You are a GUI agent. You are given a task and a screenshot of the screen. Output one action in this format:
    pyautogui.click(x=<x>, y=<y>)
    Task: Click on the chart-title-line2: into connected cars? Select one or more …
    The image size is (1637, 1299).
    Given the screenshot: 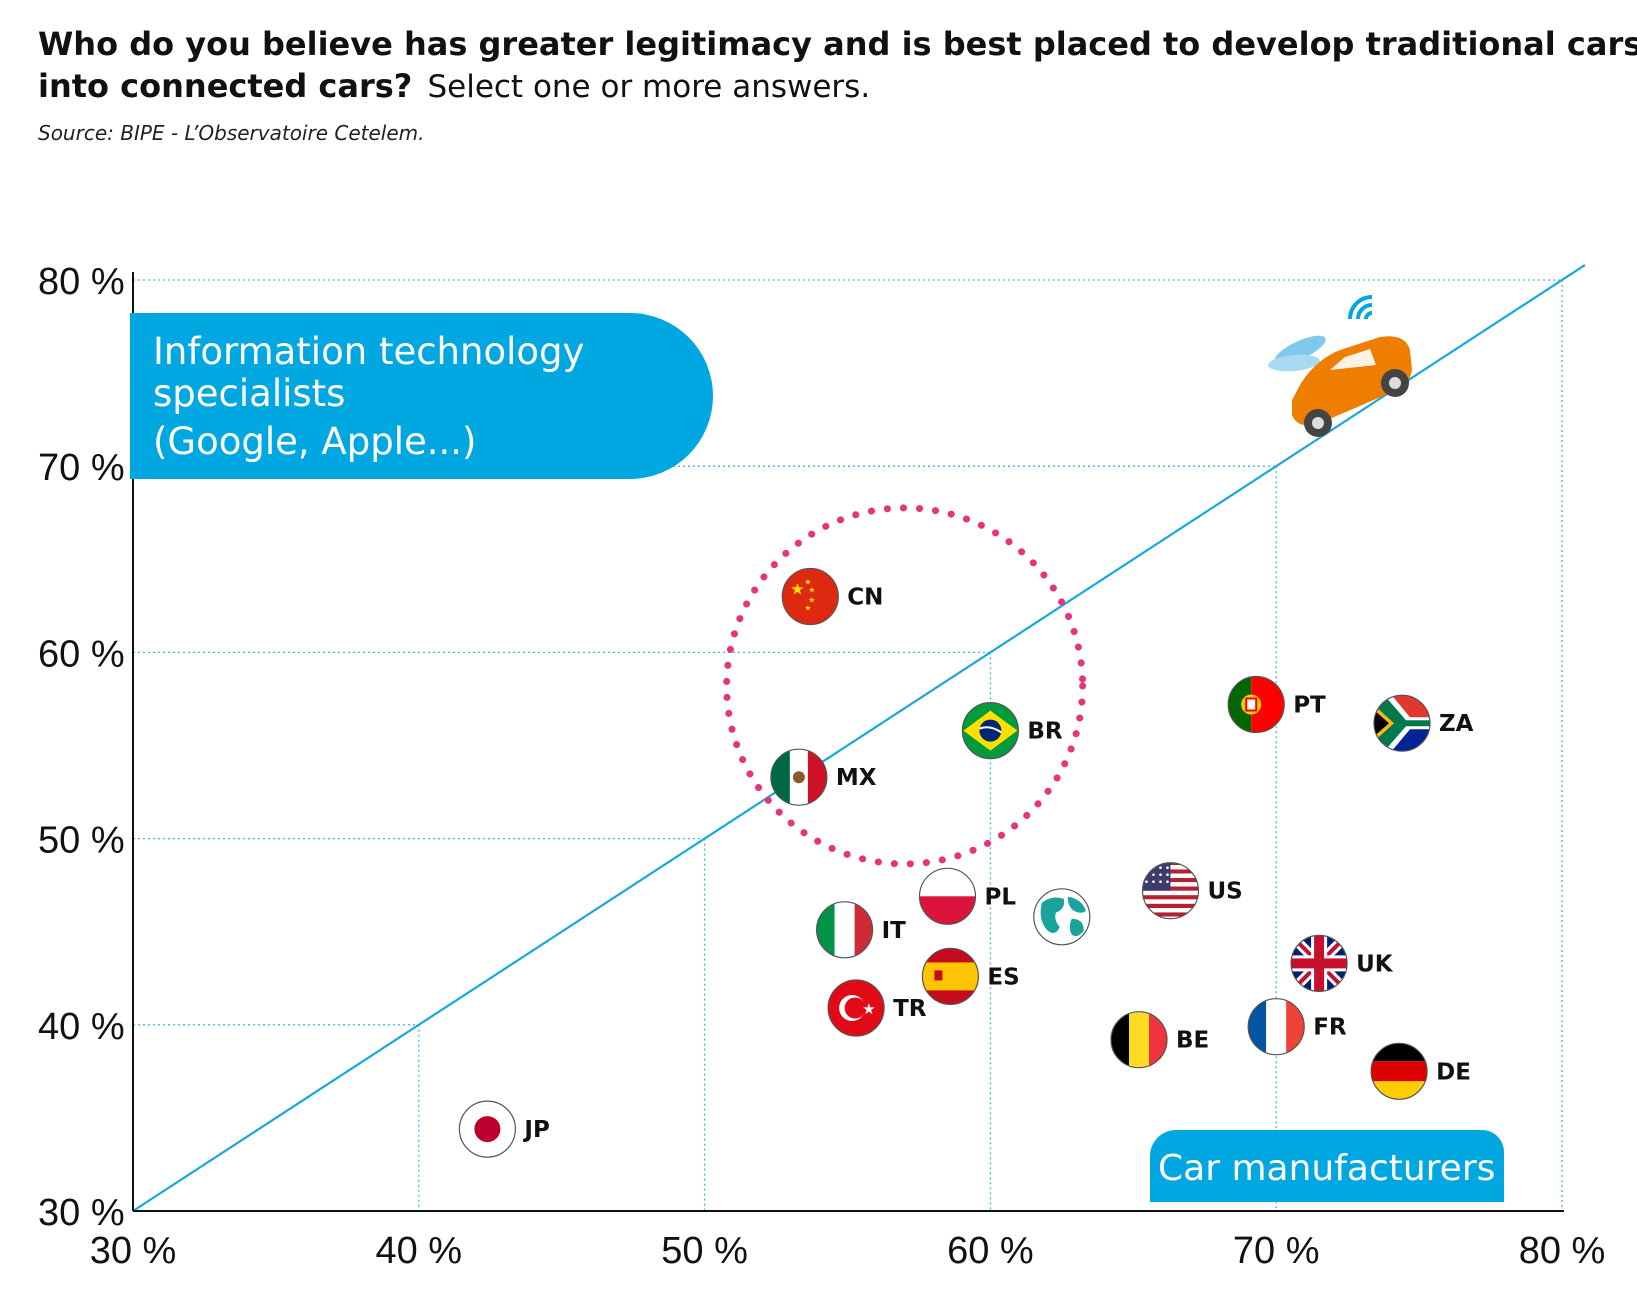 What is the action you would take?
    pyautogui.click(x=454, y=86)
    